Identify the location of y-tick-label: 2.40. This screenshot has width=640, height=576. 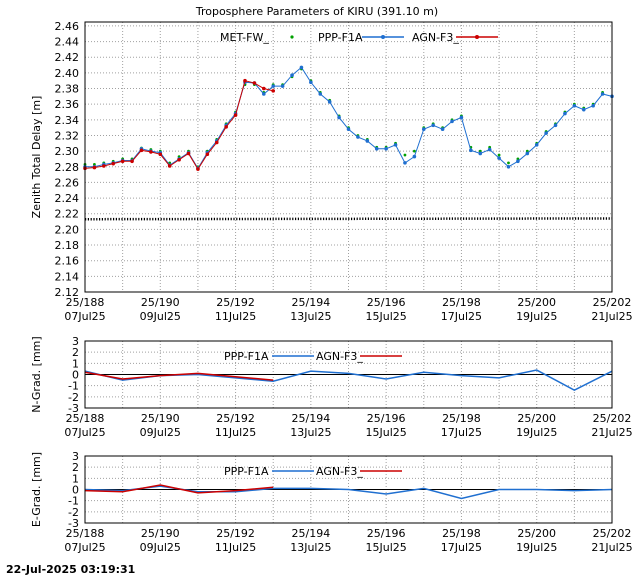
(67, 73).